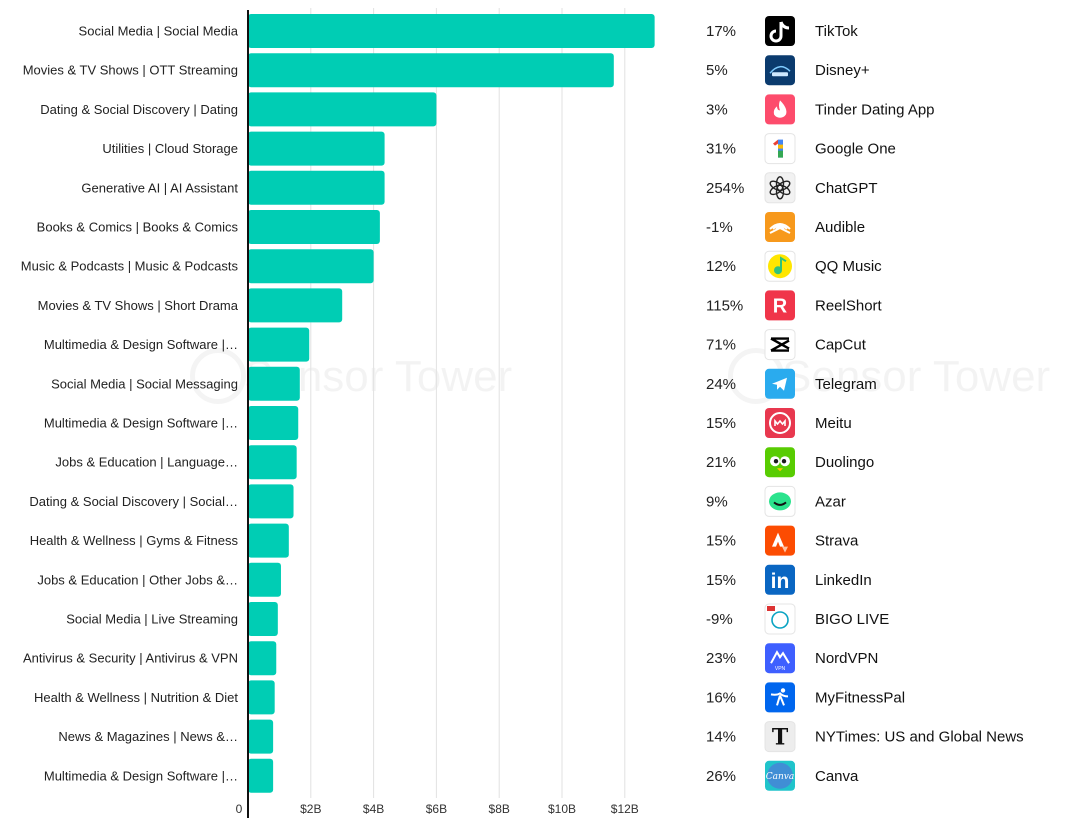 This screenshot has height=828, width=1066. I want to click on category-label: Antivirus & Security | Antivirus & VPN, so click(130, 658).